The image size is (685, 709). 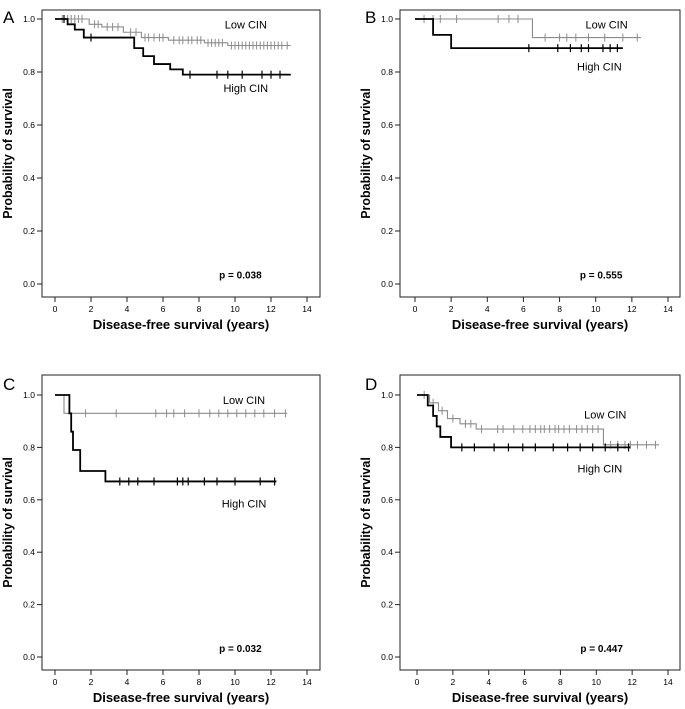 I want to click on p-value-label: p = 0.038, so click(x=240, y=276).